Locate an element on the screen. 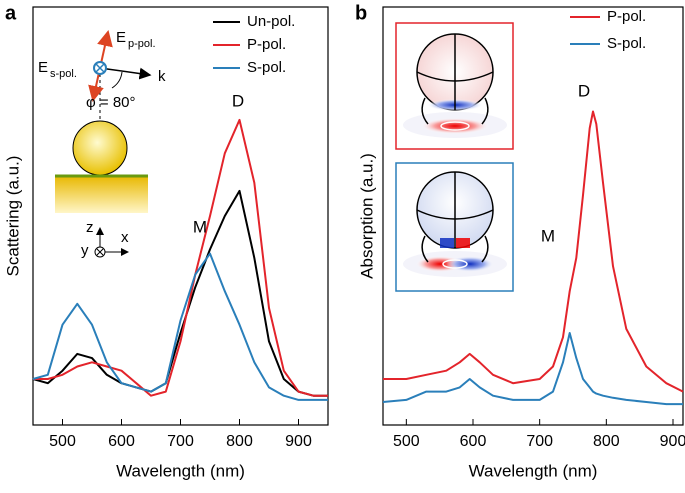  panel-label: b is located at coordinates (361, 13).